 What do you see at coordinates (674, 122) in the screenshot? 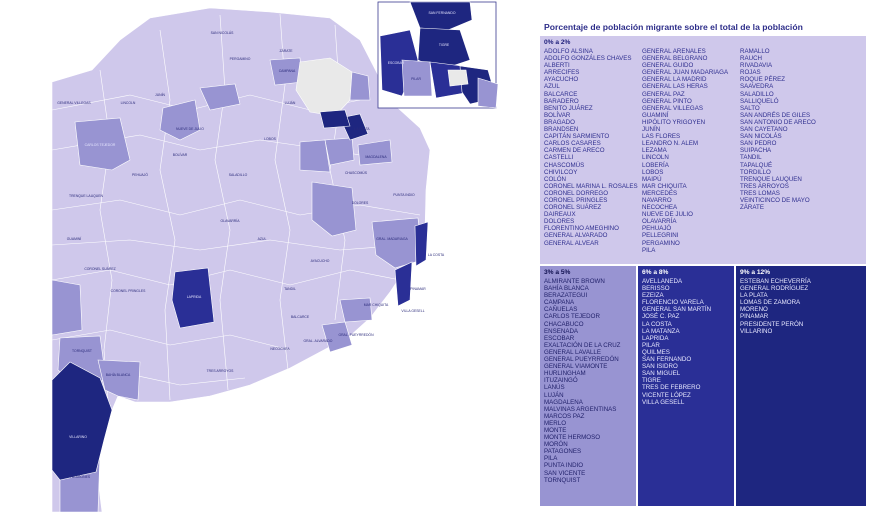
I see `legend-municipality: HIPÓLITO YRIGOYEN` at bounding box center [674, 122].